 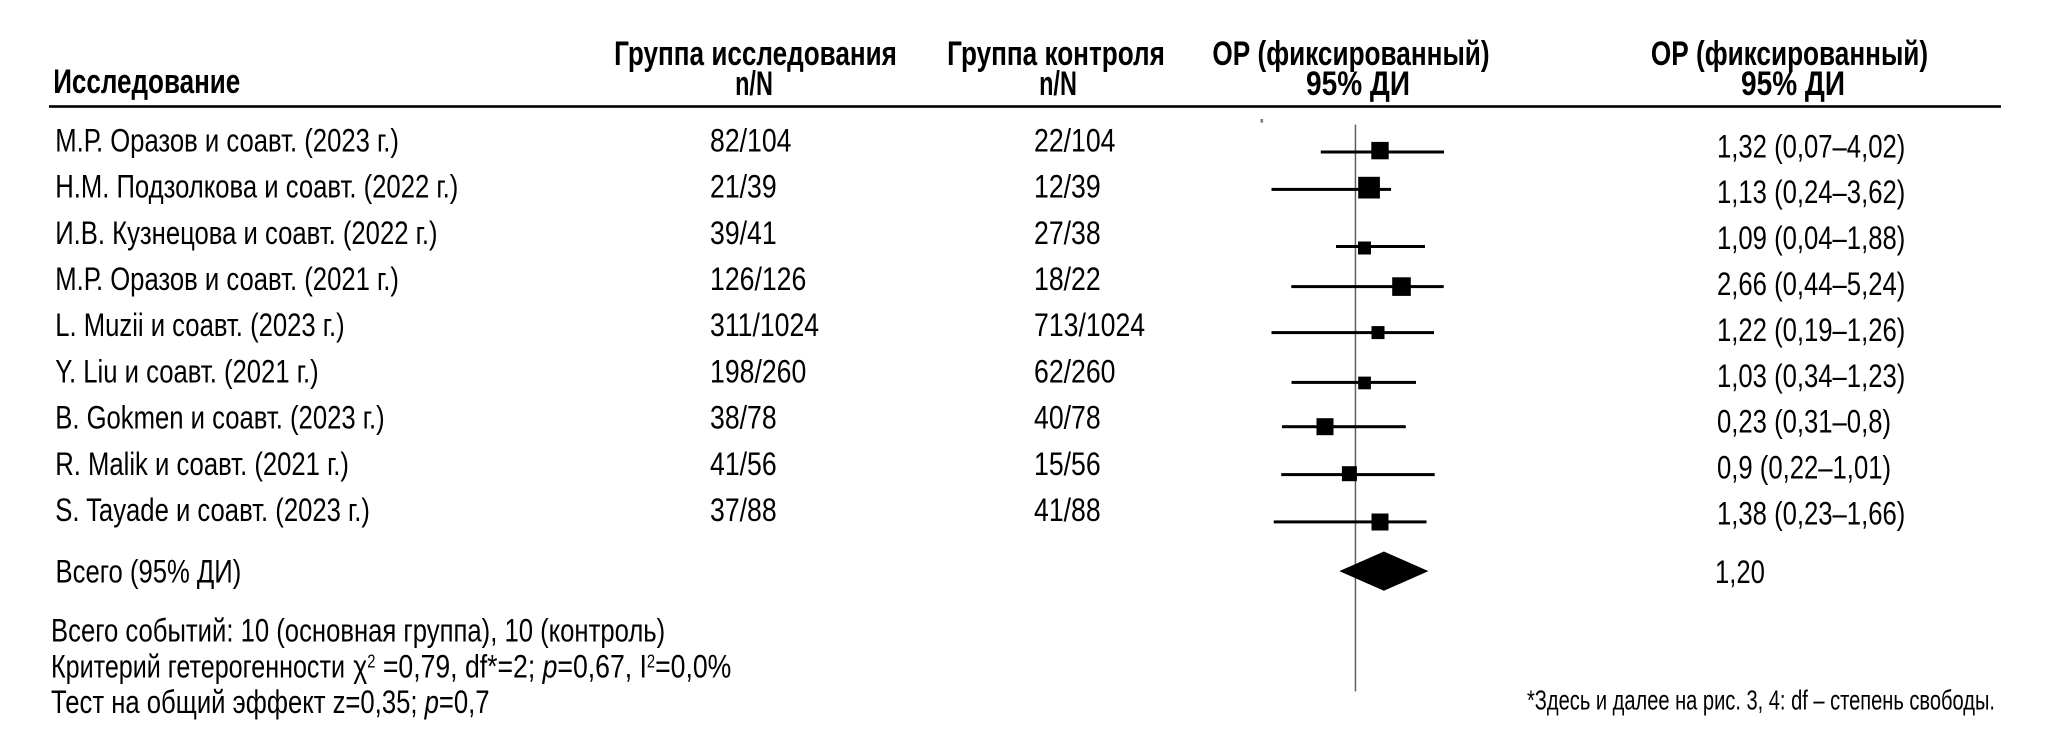 What do you see at coordinates (246, 233) in the screenshot?
I see `svg-text:И.В. Кузнецова и соавт. (2022: И.В. Кузнецова и соавт. (2022 г.)` at bounding box center [246, 233].